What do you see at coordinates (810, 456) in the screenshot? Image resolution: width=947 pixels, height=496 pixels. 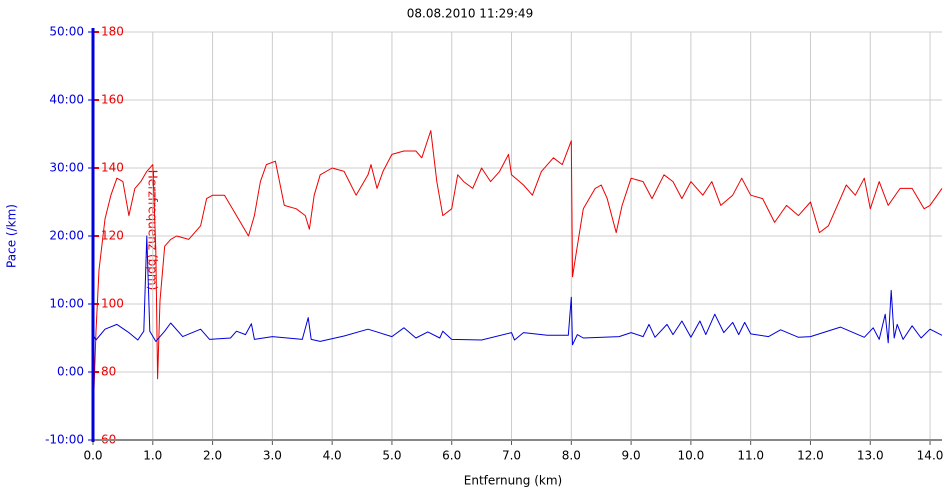 I see `x-tick-label: 12.0` at bounding box center [810, 456].